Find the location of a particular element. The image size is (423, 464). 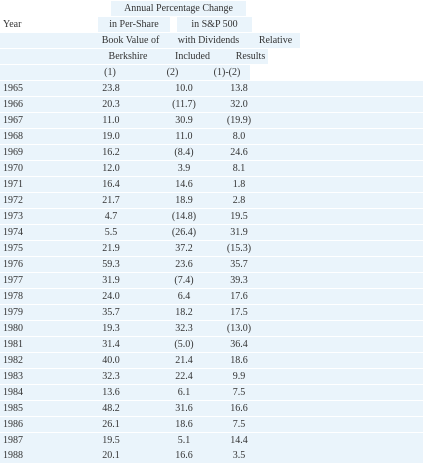

sp500-cell: (11.7) is located at coordinates (184, 104).